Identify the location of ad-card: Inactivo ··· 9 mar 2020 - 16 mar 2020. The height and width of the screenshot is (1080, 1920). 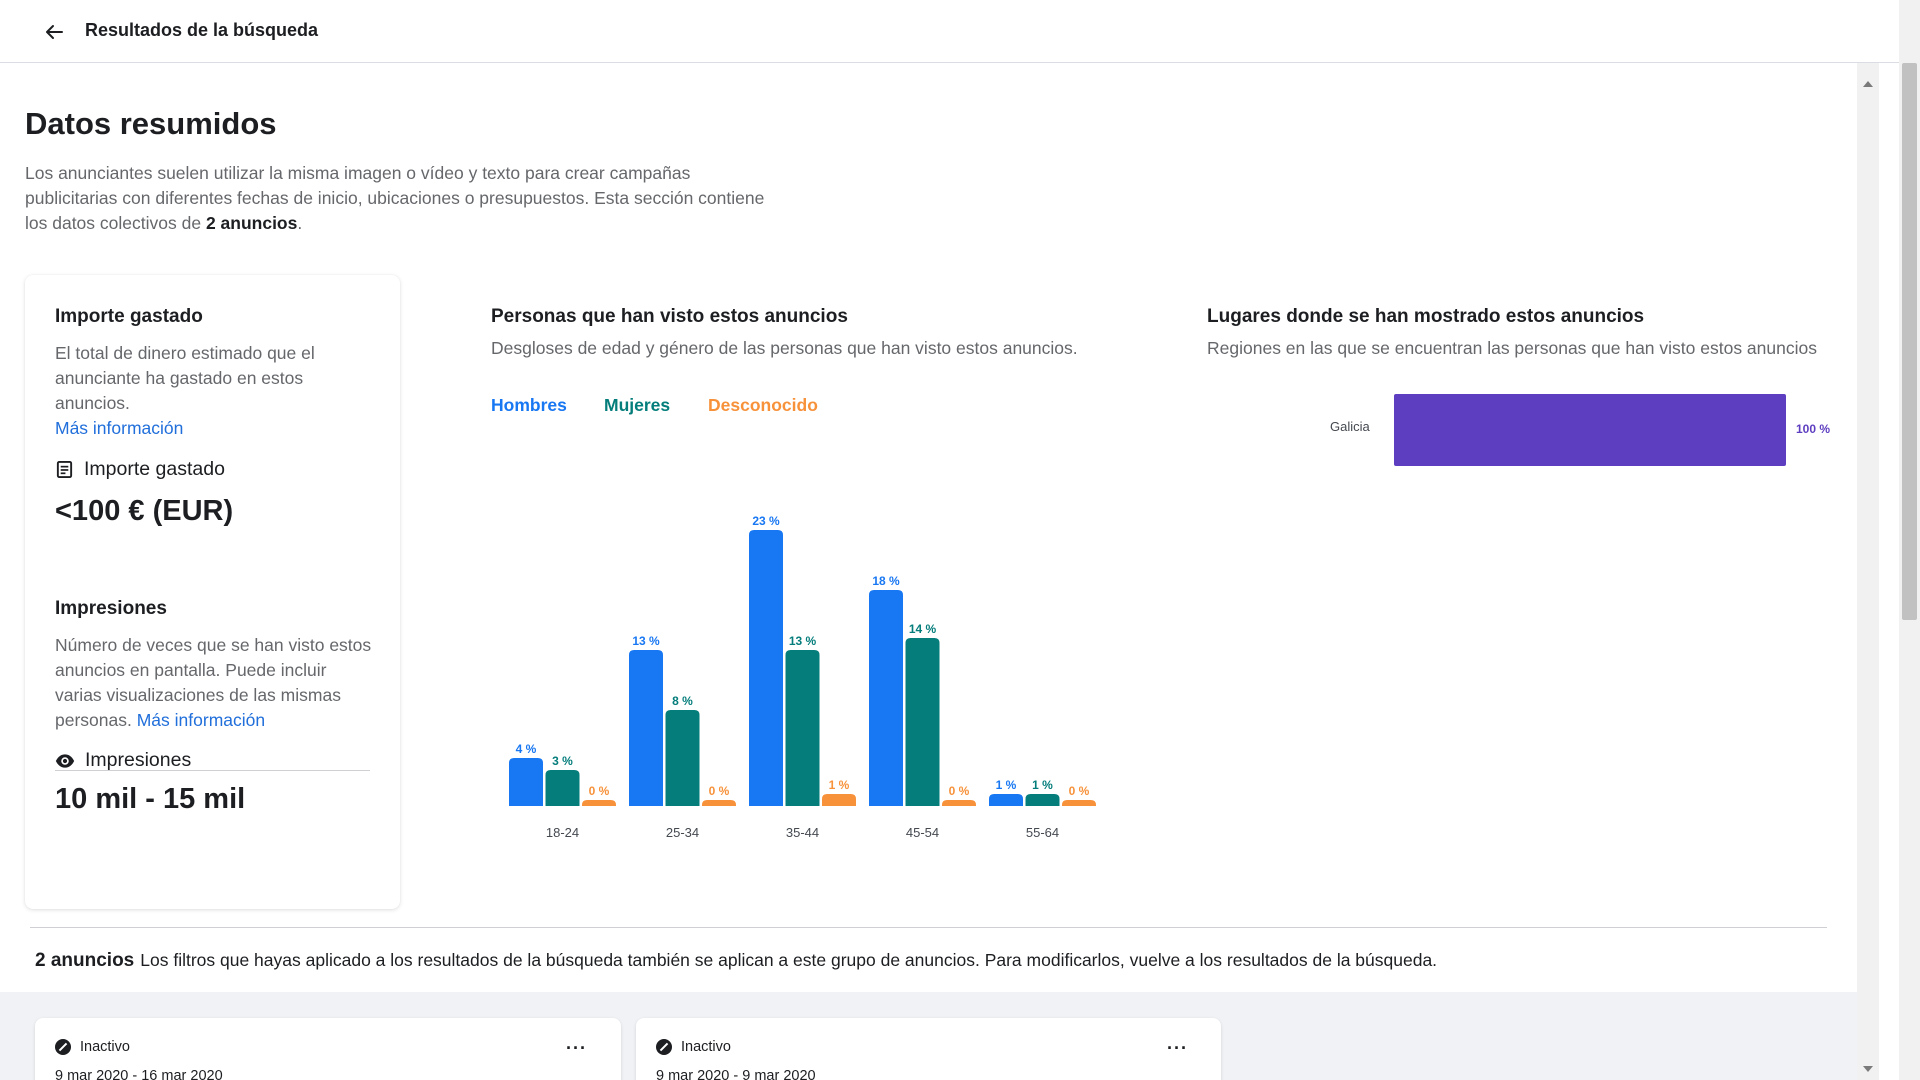
(328, 1049).